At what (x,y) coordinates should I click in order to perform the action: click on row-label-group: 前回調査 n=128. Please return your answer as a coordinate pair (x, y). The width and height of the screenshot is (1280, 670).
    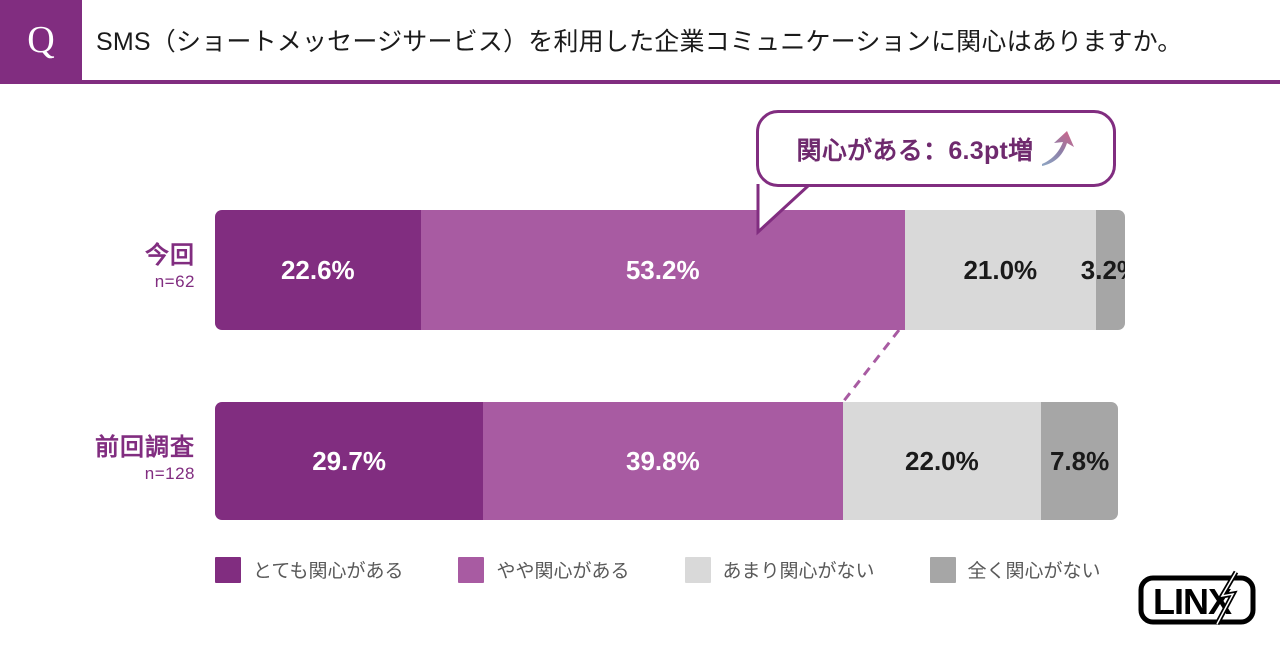
    Looking at the image, I should click on (97, 459).